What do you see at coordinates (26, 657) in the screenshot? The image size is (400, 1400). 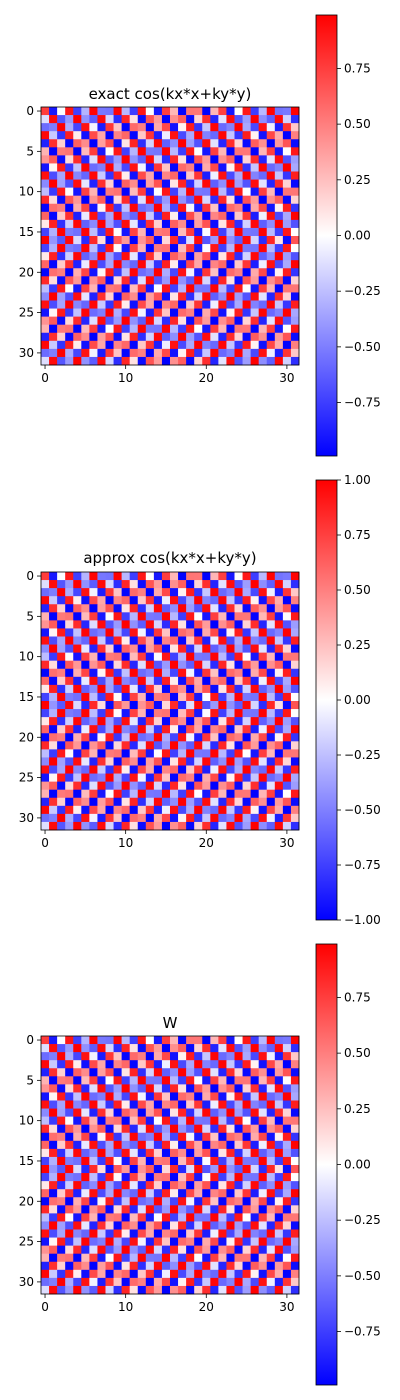 I see `y-tick-label: 10` at bounding box center [26, 657].